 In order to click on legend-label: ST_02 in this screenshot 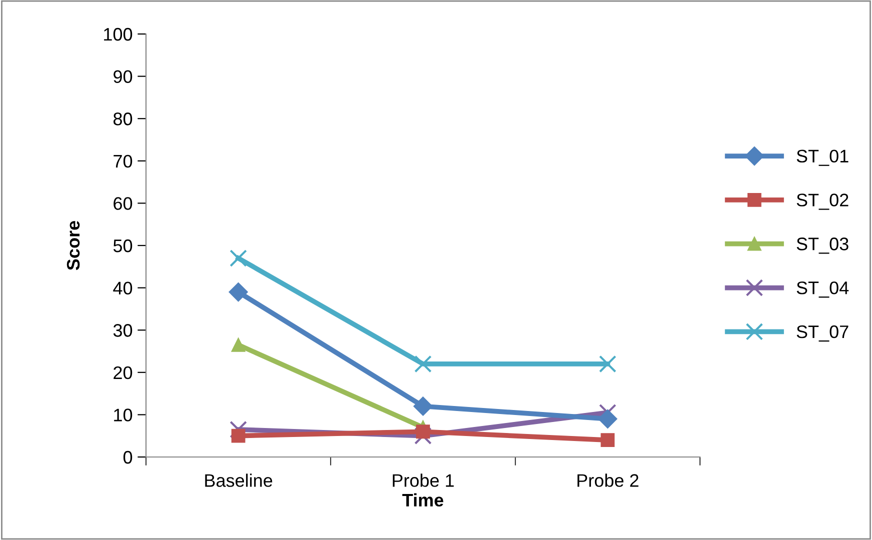, I will do `click(822, 202)`.